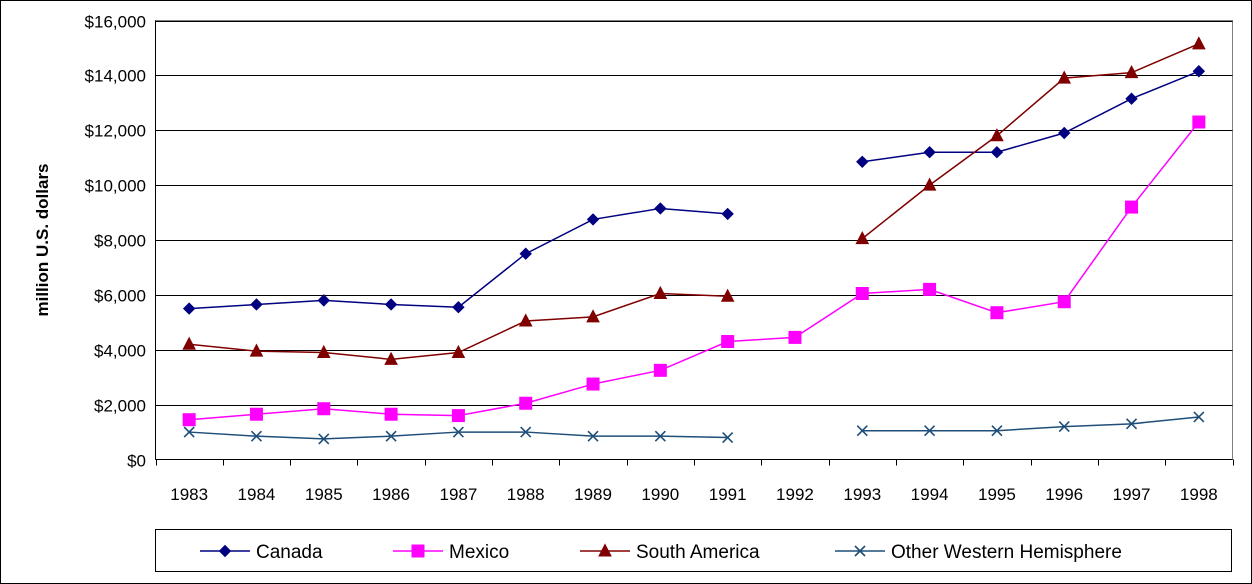 This screenshot has width=1252, height=584. Describe the element at coordinates (120, 241) in the screenshot. I see `y-tick-label: $8,000` at that location.